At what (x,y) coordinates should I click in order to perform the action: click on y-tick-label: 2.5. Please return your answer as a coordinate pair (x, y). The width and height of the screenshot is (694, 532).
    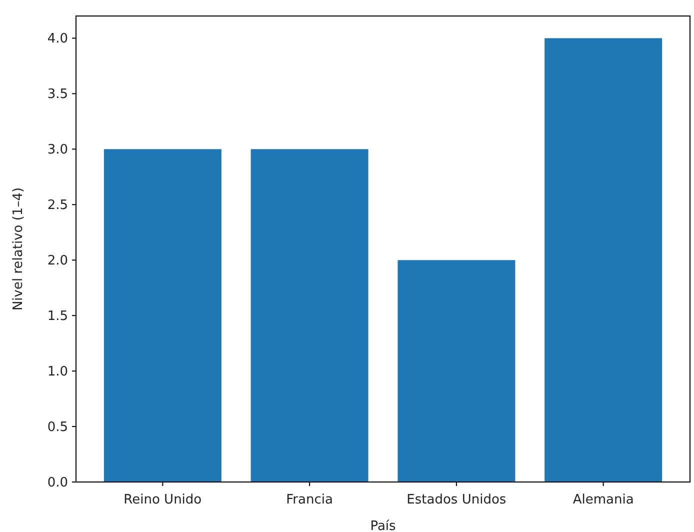
    Looking at the image, I should click on (57, 206).